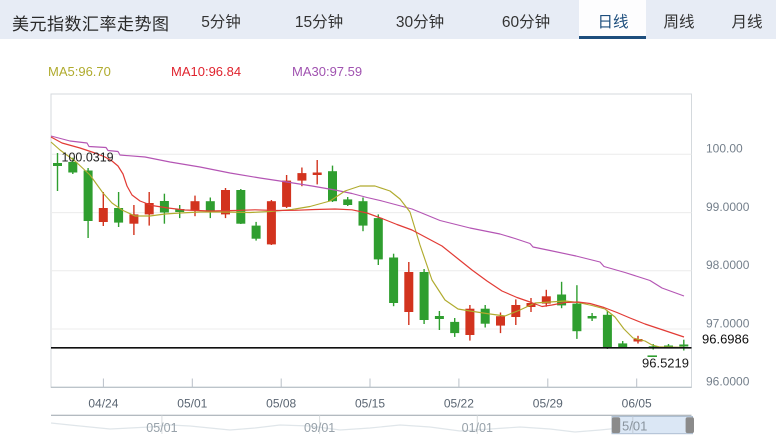 This screenshot has height=440, width=776. What do you see at coordinates (728, 265) in the screenshot?
I see `svg-text: 98.0000` at bounding box center [728, 265].